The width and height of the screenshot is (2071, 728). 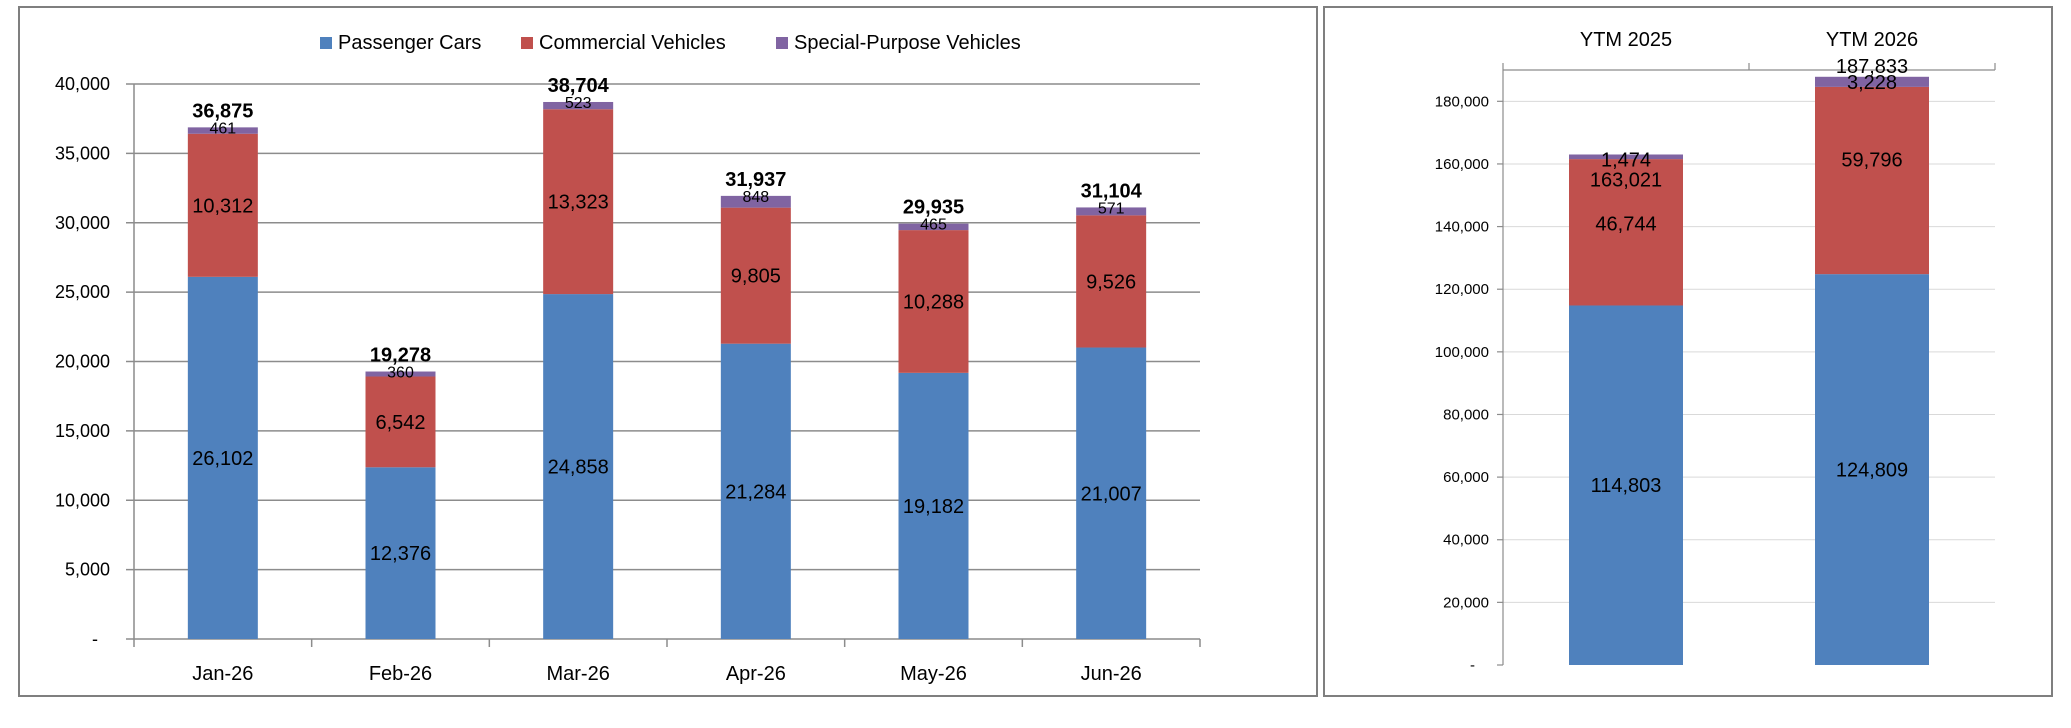 What do you see at coordinates (1462, 352) in the screenshot?
I see `y-tick-label: 100,000` at bounding box center [1462, 352].